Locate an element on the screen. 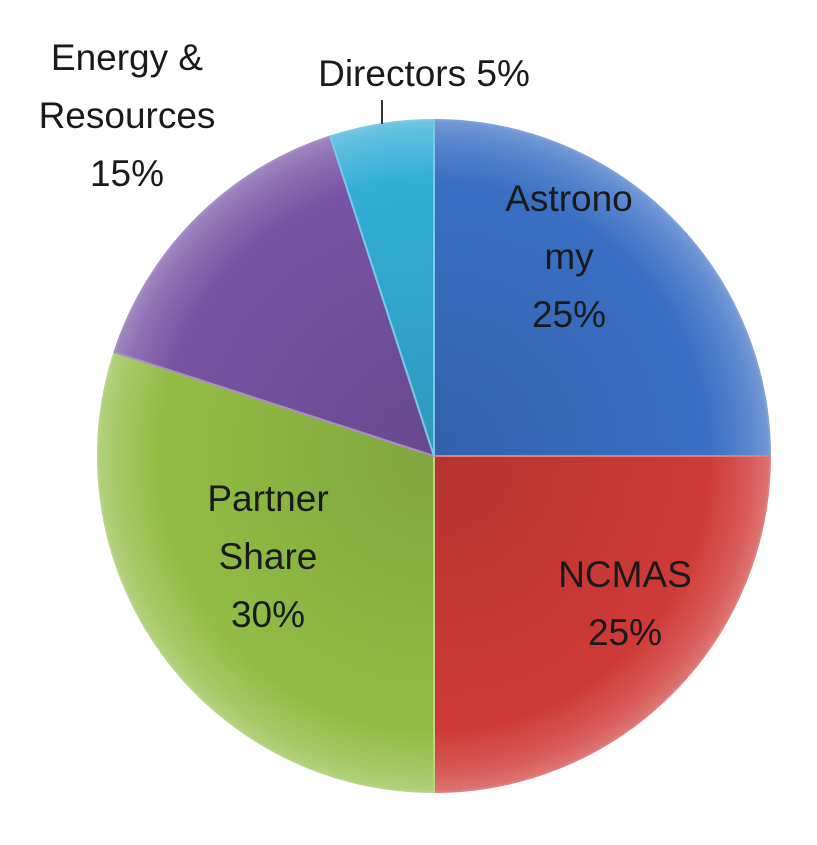 This screenshot has height=845, width=817. pie-label-astronomy: Astrono my 25% is located at coordinates (569, 256).